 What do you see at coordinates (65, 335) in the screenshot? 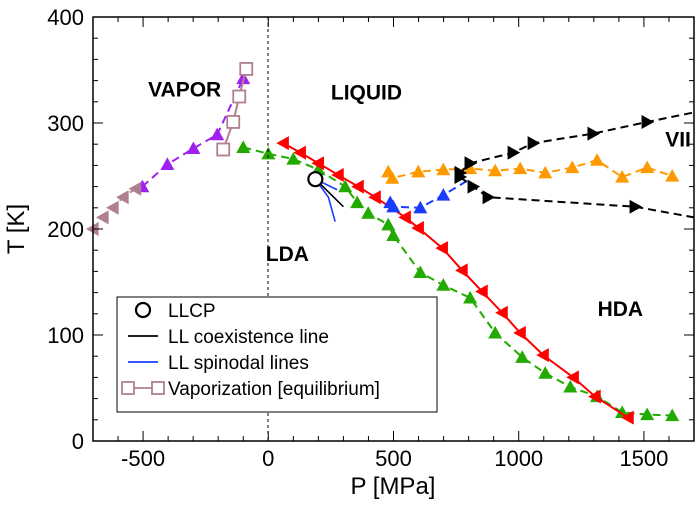
I see `y-tick-label: 100` at bounding box center [65, 335].